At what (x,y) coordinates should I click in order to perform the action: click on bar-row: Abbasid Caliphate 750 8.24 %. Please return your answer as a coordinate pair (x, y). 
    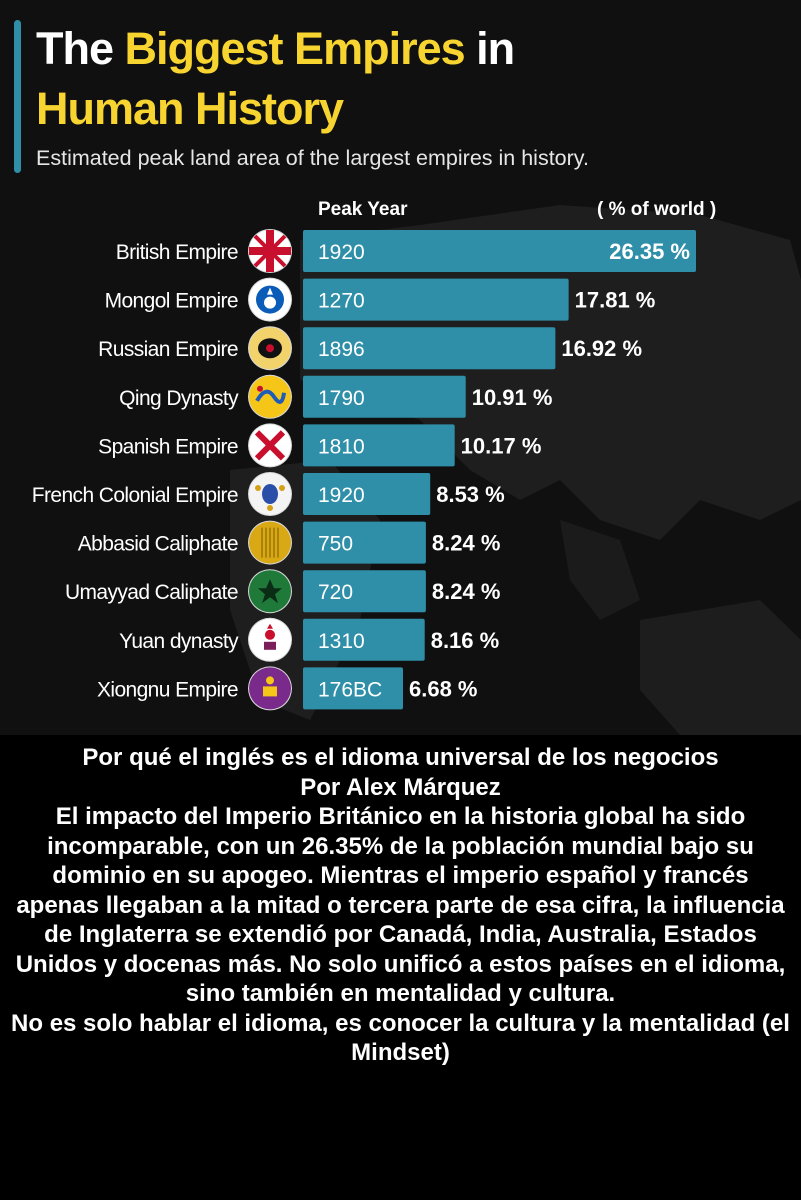
    Looking at the image, I should click on (289, 542).